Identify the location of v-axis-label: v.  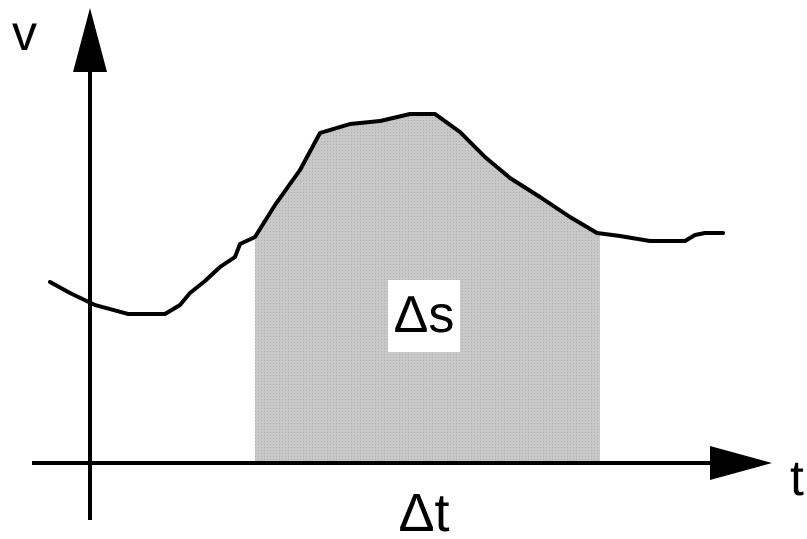
(24, 33).